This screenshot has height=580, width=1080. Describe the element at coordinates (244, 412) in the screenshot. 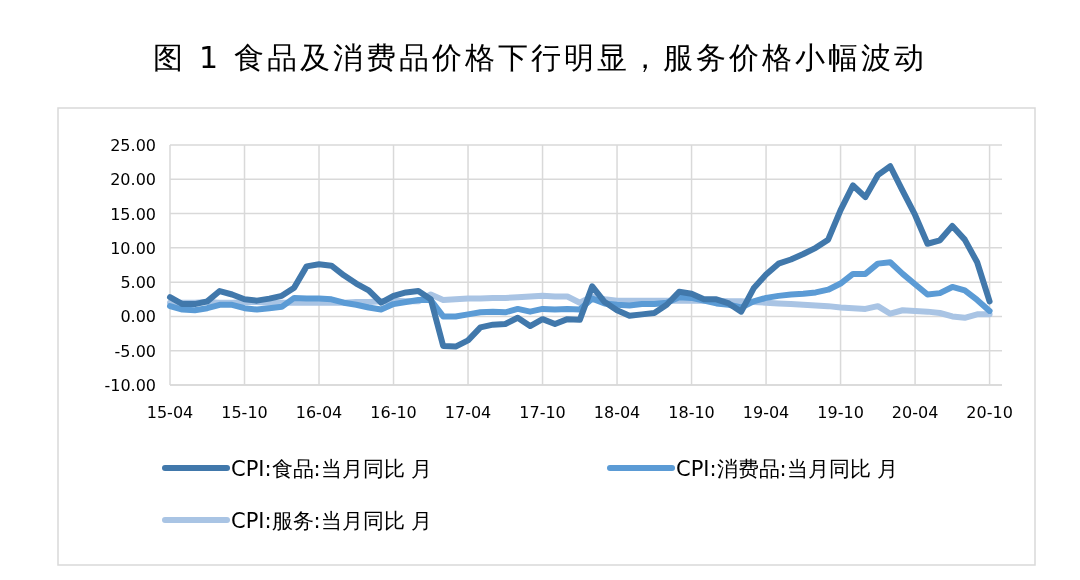

I see `x-tick-label: 15-10` at that location.